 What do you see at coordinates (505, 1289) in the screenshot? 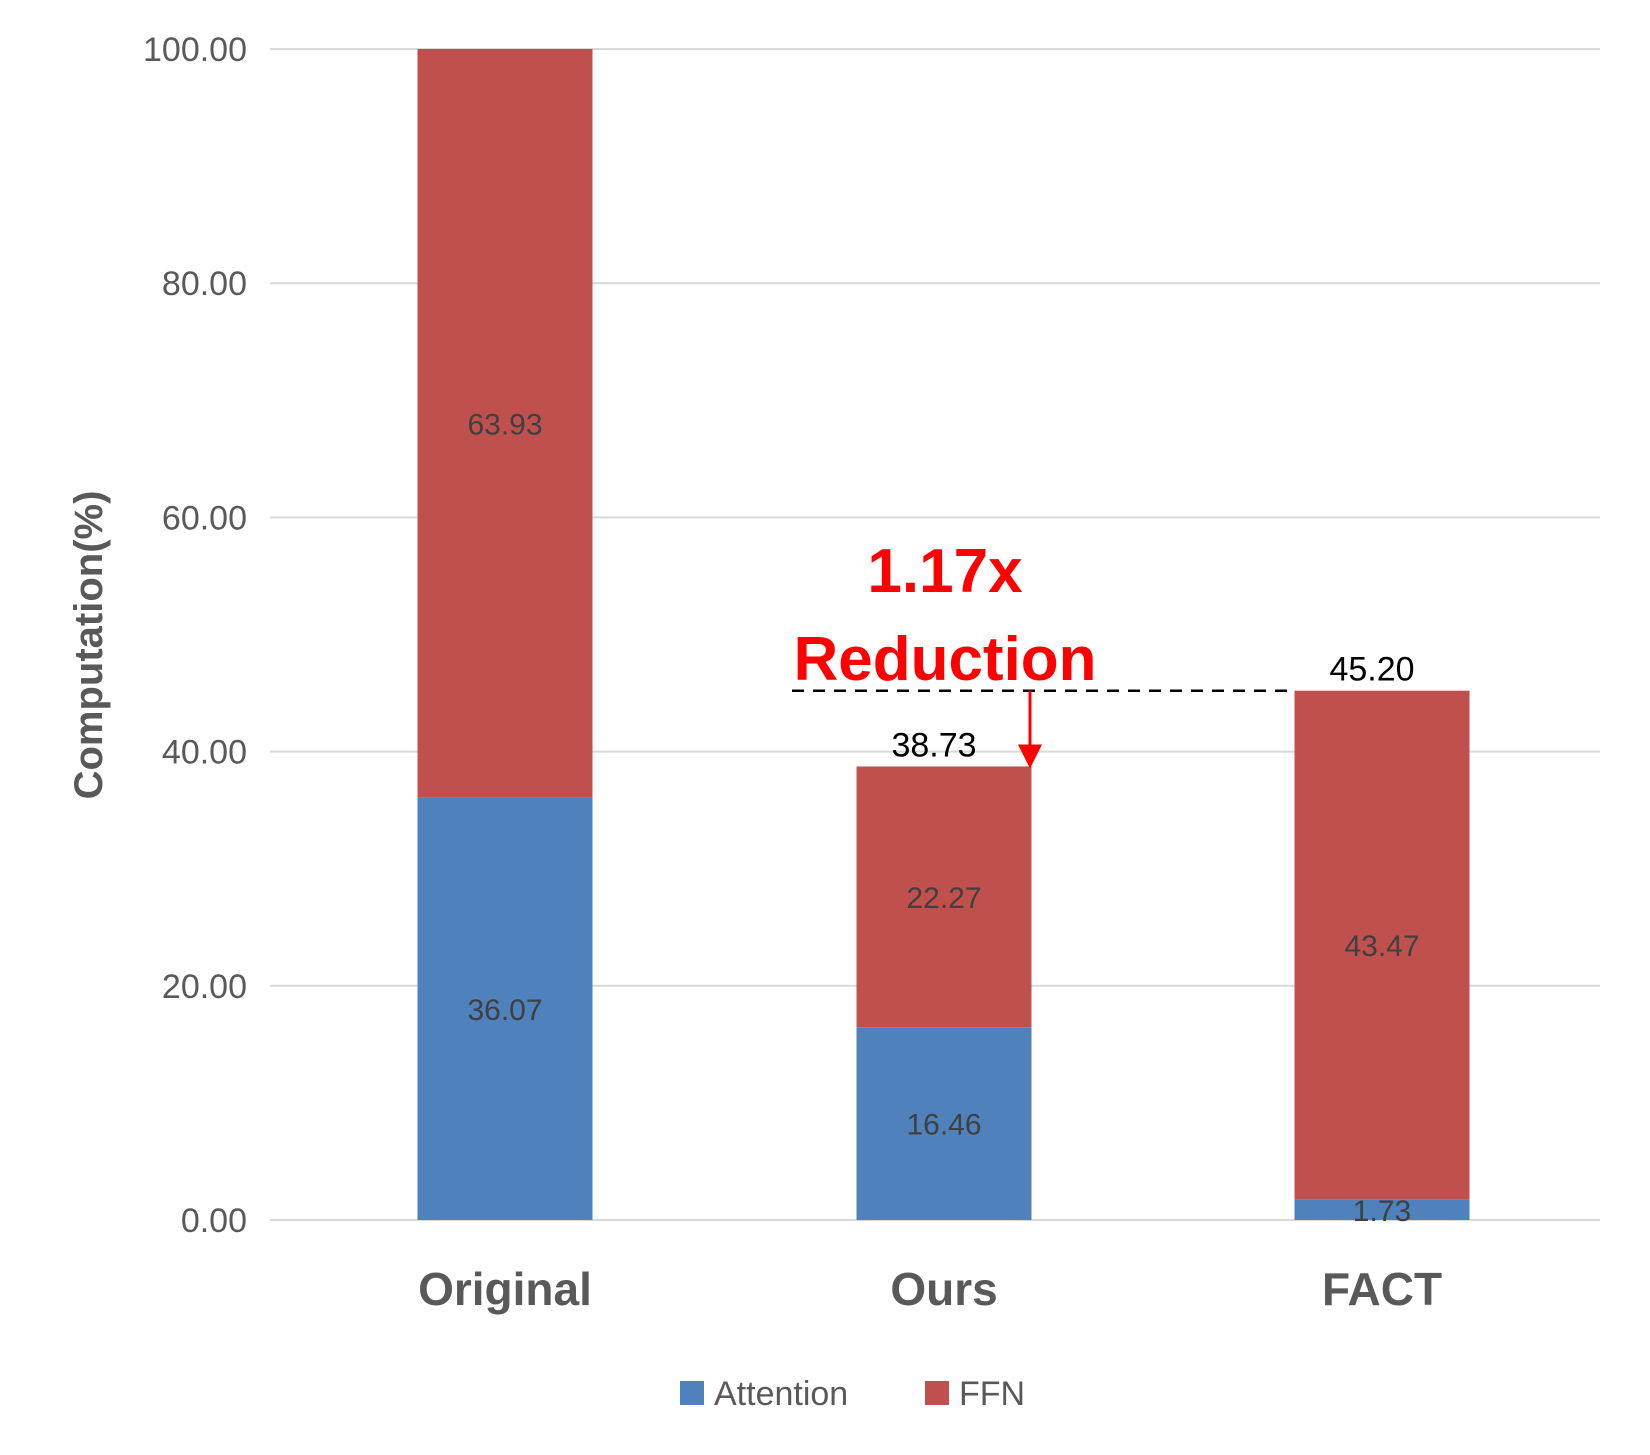
I see `x-category-label: Original` at bounding box center [505, 1289].